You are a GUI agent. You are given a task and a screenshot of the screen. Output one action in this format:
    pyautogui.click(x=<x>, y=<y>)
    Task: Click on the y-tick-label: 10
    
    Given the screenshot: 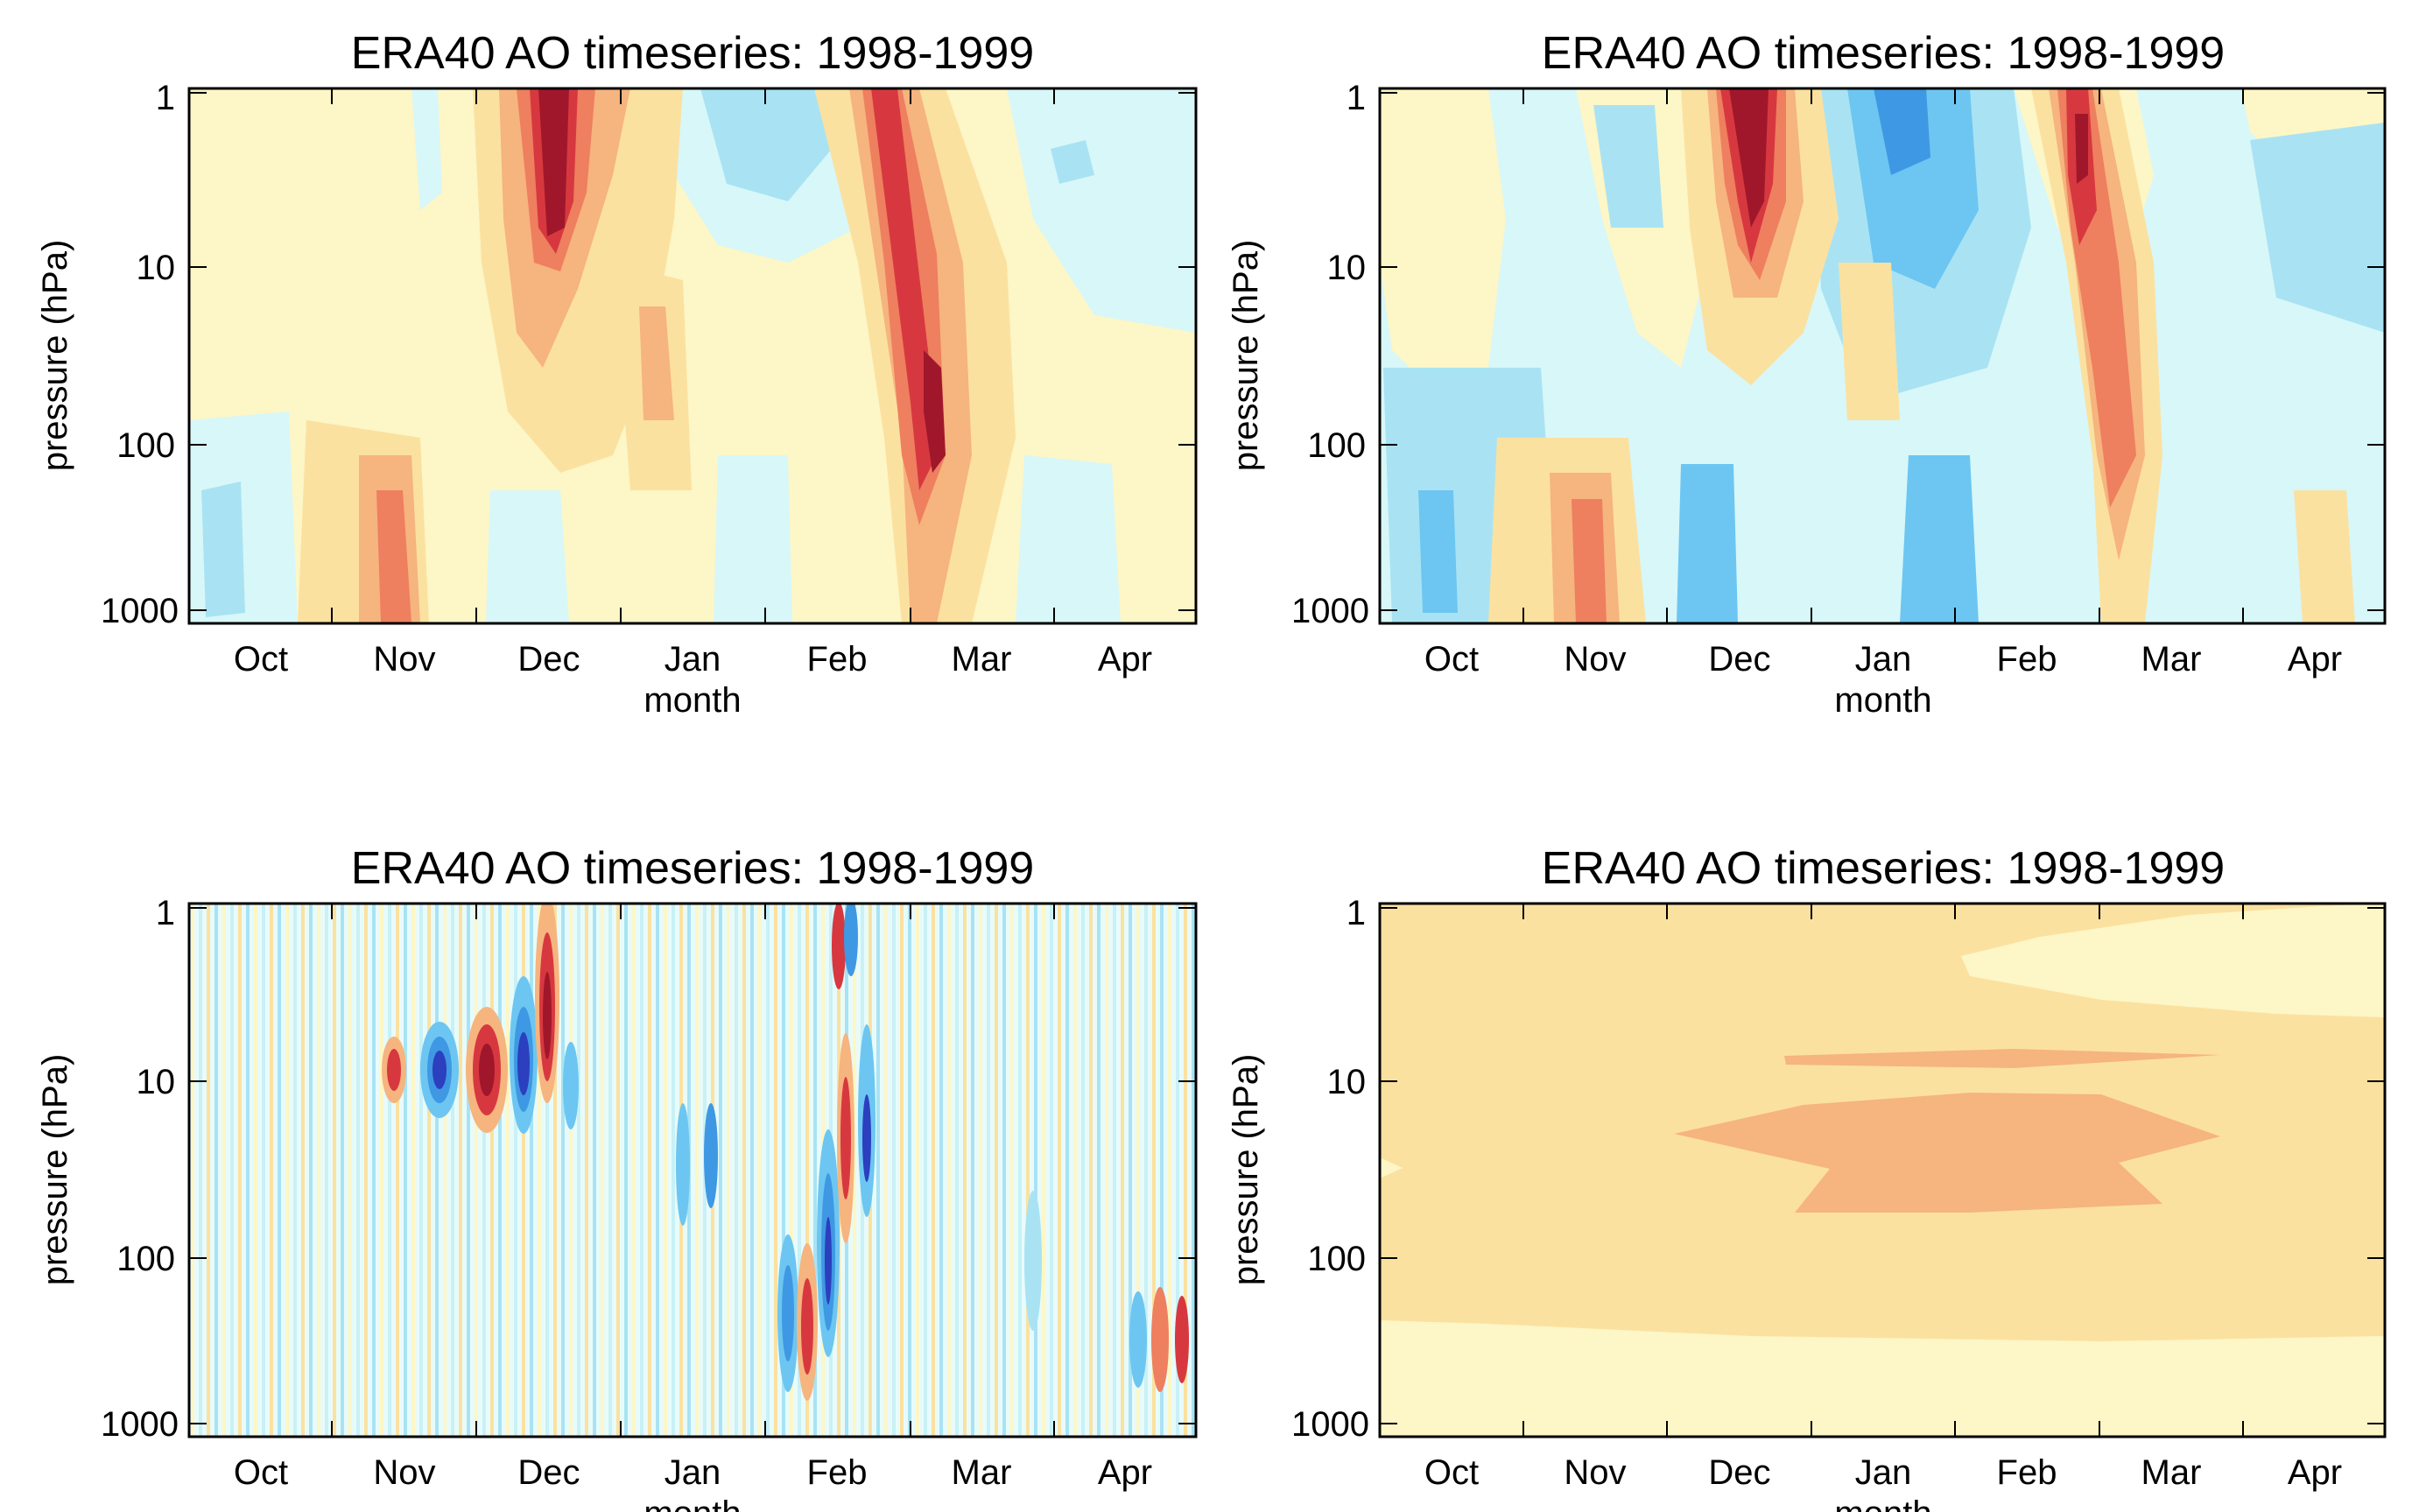 What is the action you would take?
    pyautogui.click(x=1347, y=1082)
    